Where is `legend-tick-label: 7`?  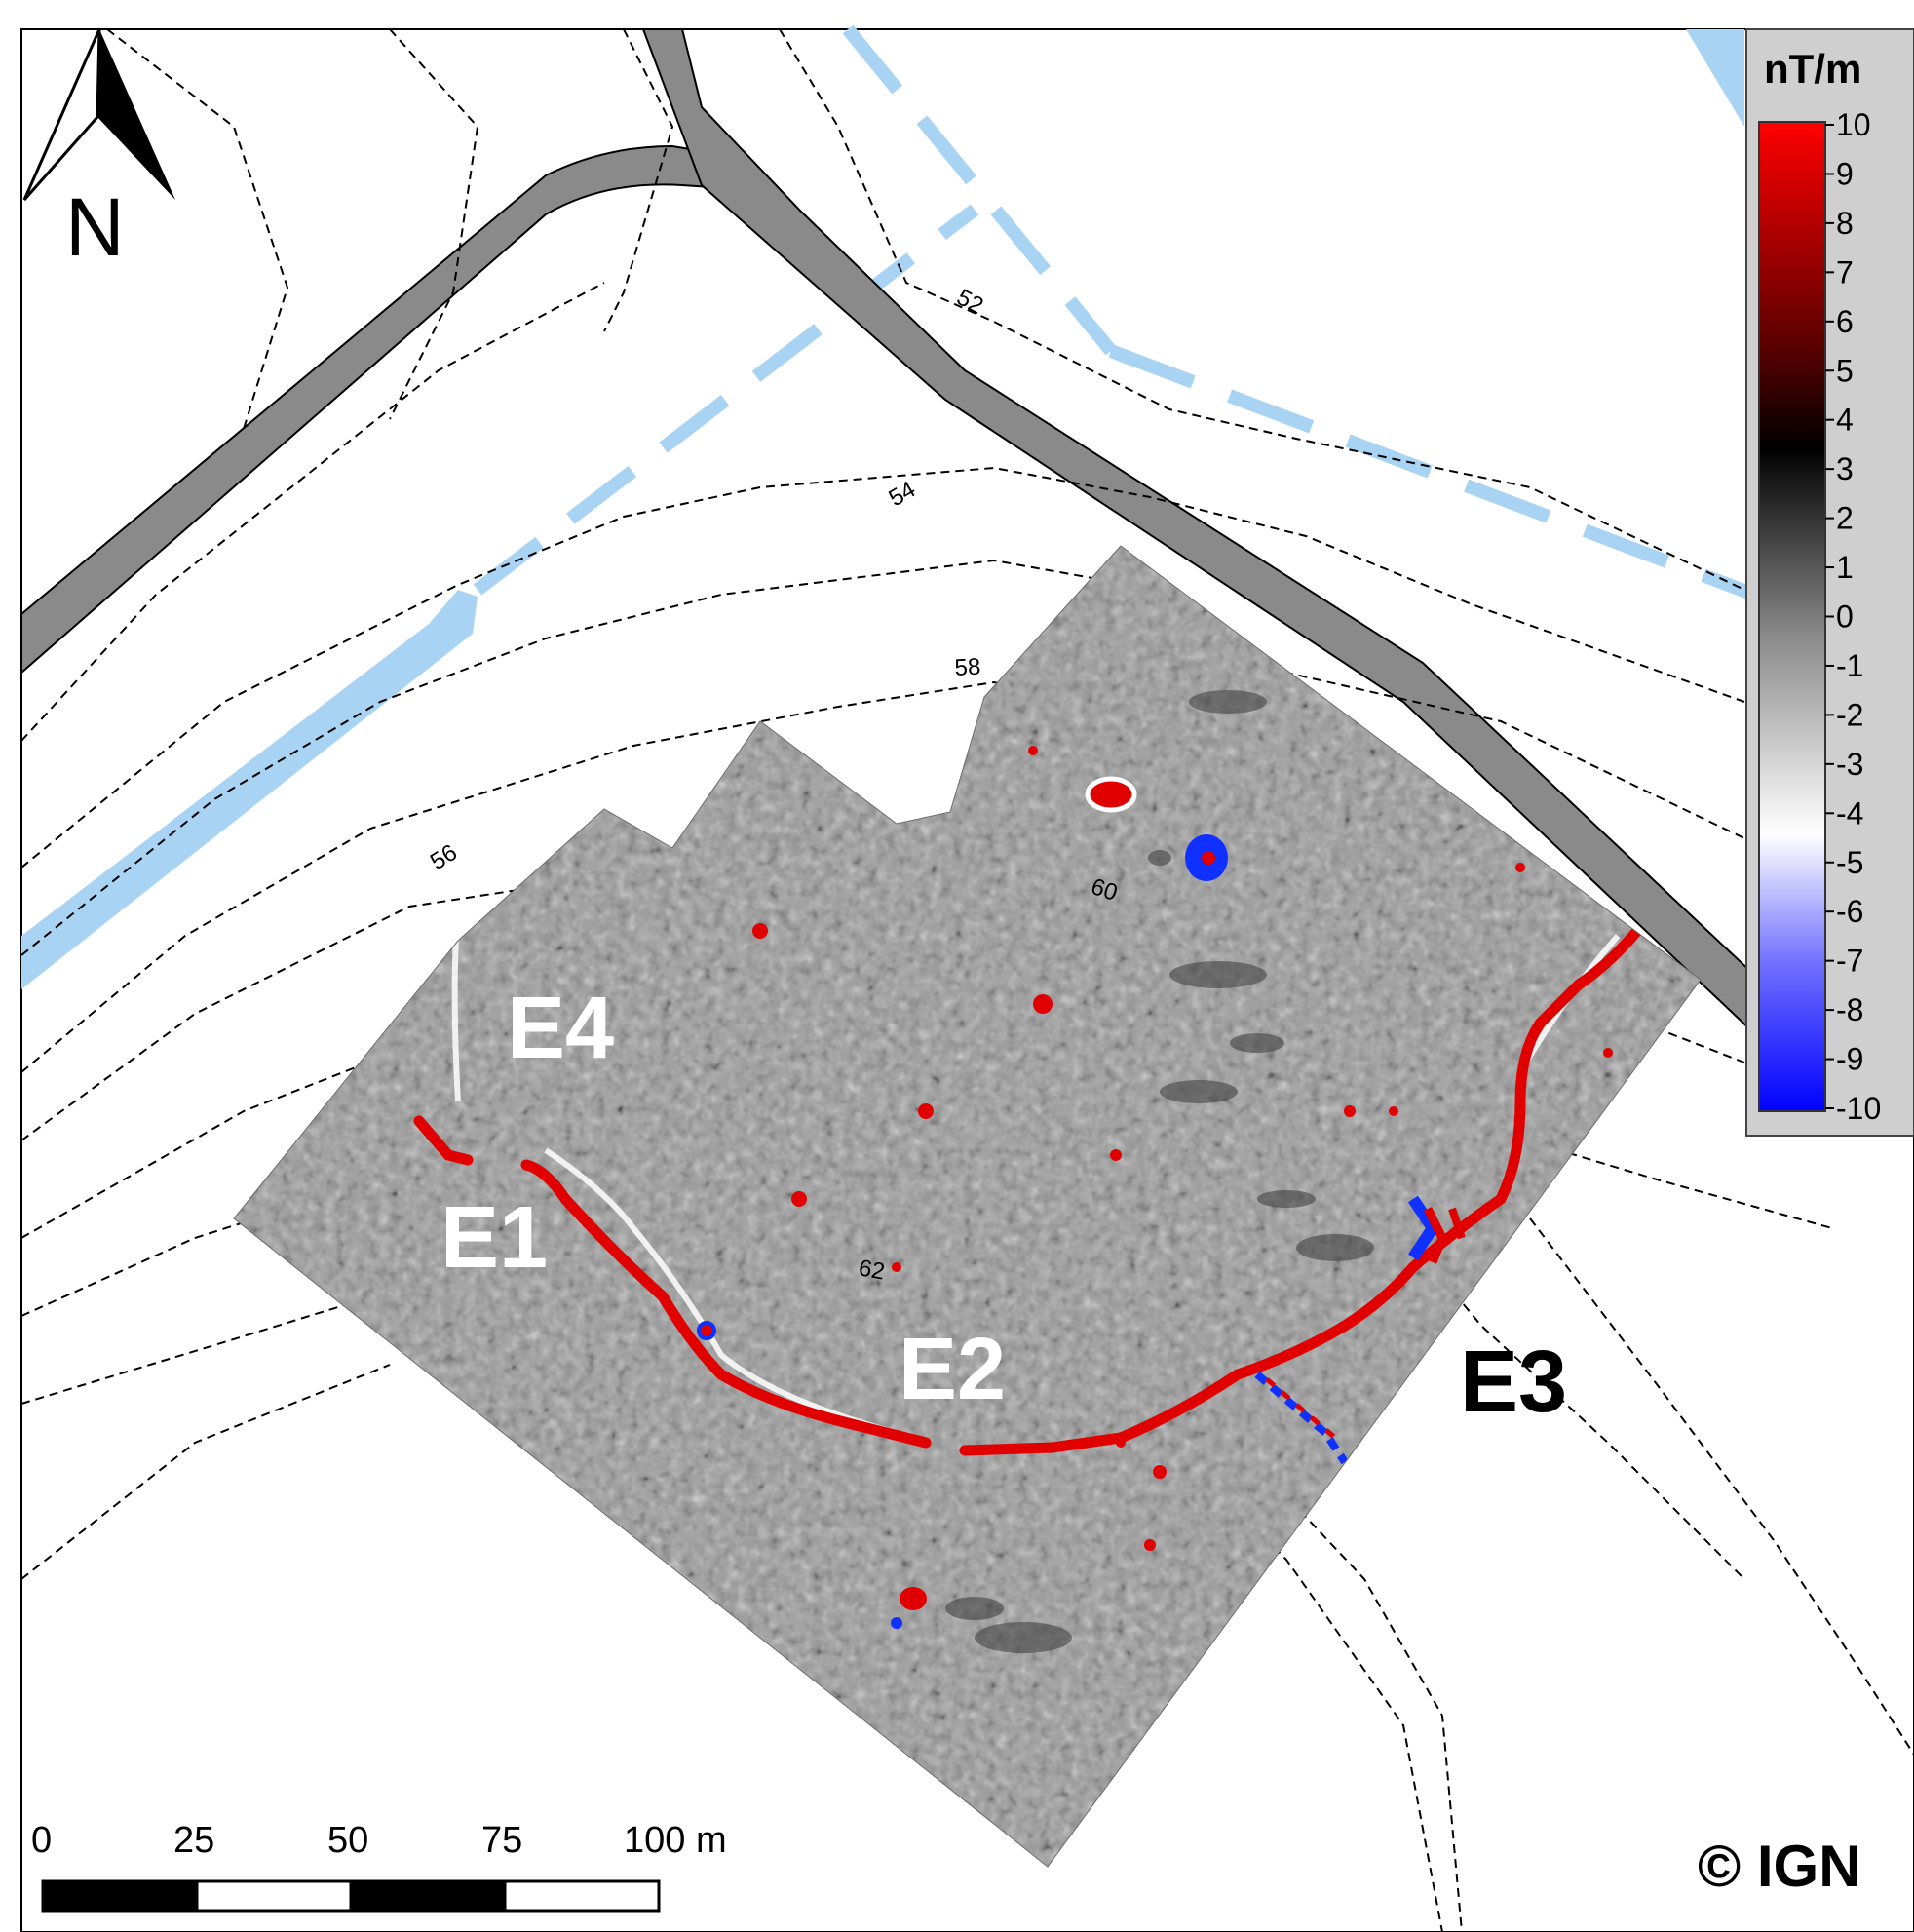 legend-tick-label: 7 is located at coordinates (1845, 272).